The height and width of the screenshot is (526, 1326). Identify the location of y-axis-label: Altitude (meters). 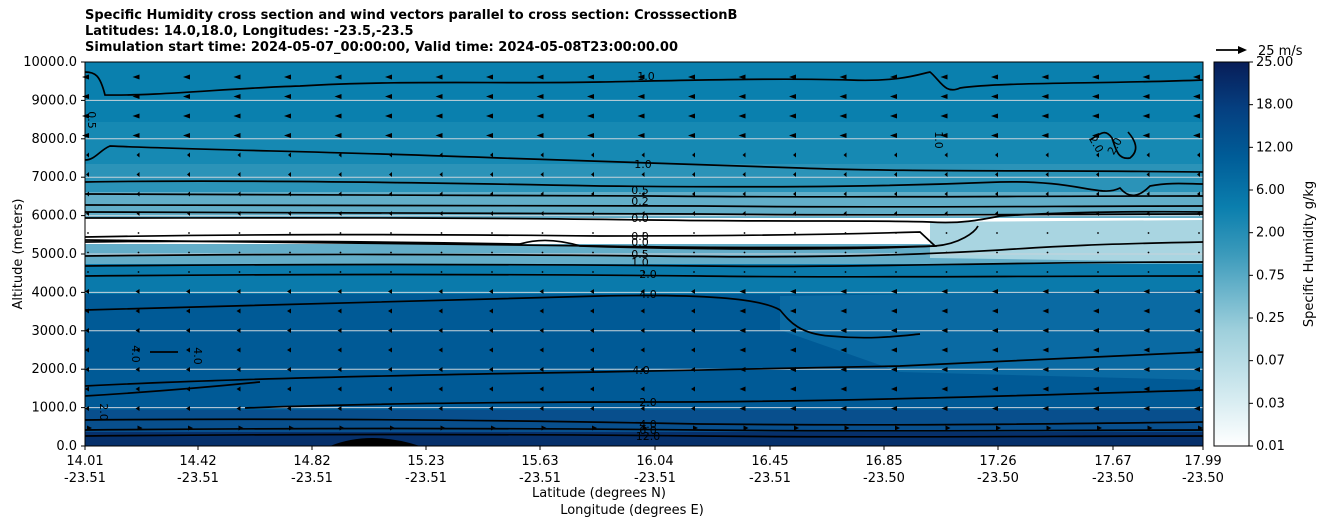
(18, 254).